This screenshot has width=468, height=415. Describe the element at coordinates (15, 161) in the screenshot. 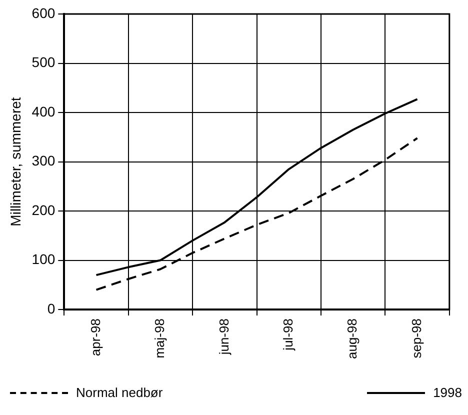

I see `y-axis-title: Millimeter, summeret` at that location.